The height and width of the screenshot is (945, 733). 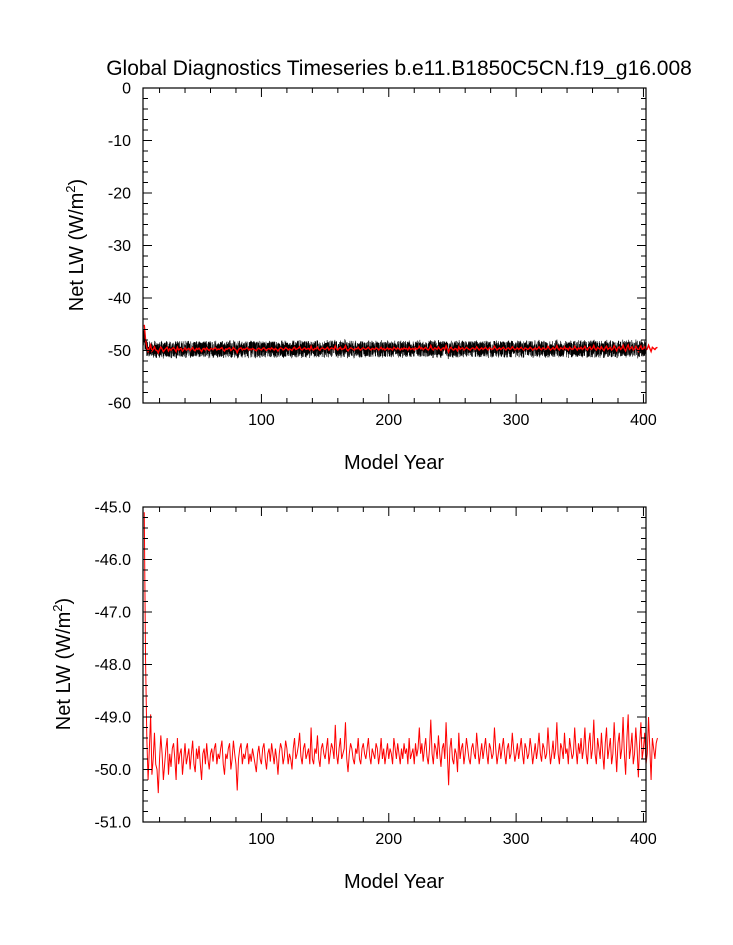 I want to click on top-y-tick-label: -50, so click(x=119, y=351).